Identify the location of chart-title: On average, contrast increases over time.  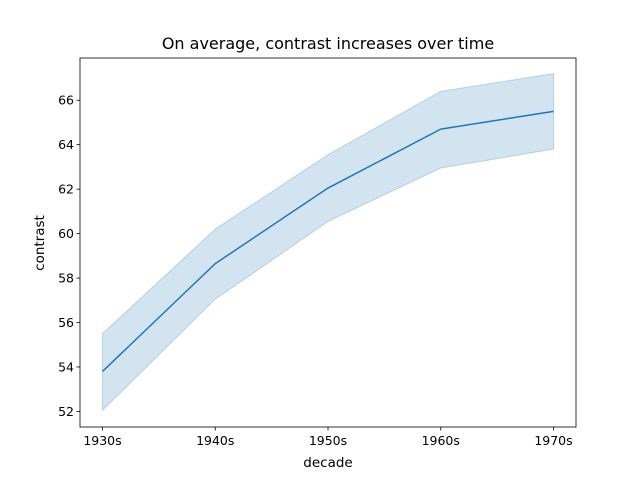
(328, 43).